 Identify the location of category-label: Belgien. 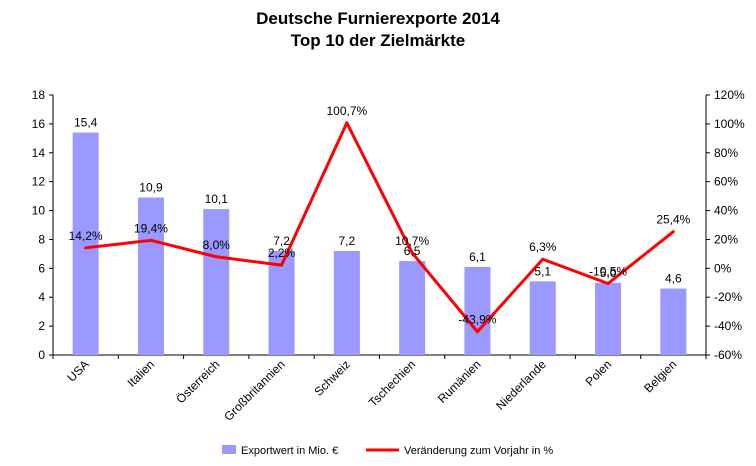
(660, 376).